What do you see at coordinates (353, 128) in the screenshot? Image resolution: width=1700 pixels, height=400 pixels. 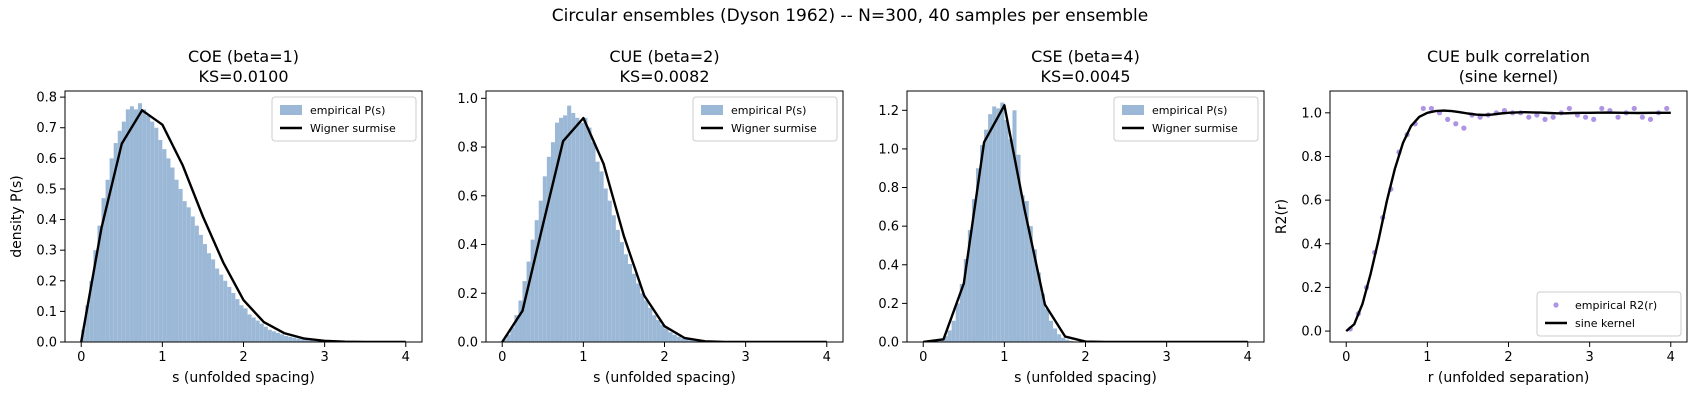 I see `legend-label: Wigner surmise` at bounding box center [353, 128].